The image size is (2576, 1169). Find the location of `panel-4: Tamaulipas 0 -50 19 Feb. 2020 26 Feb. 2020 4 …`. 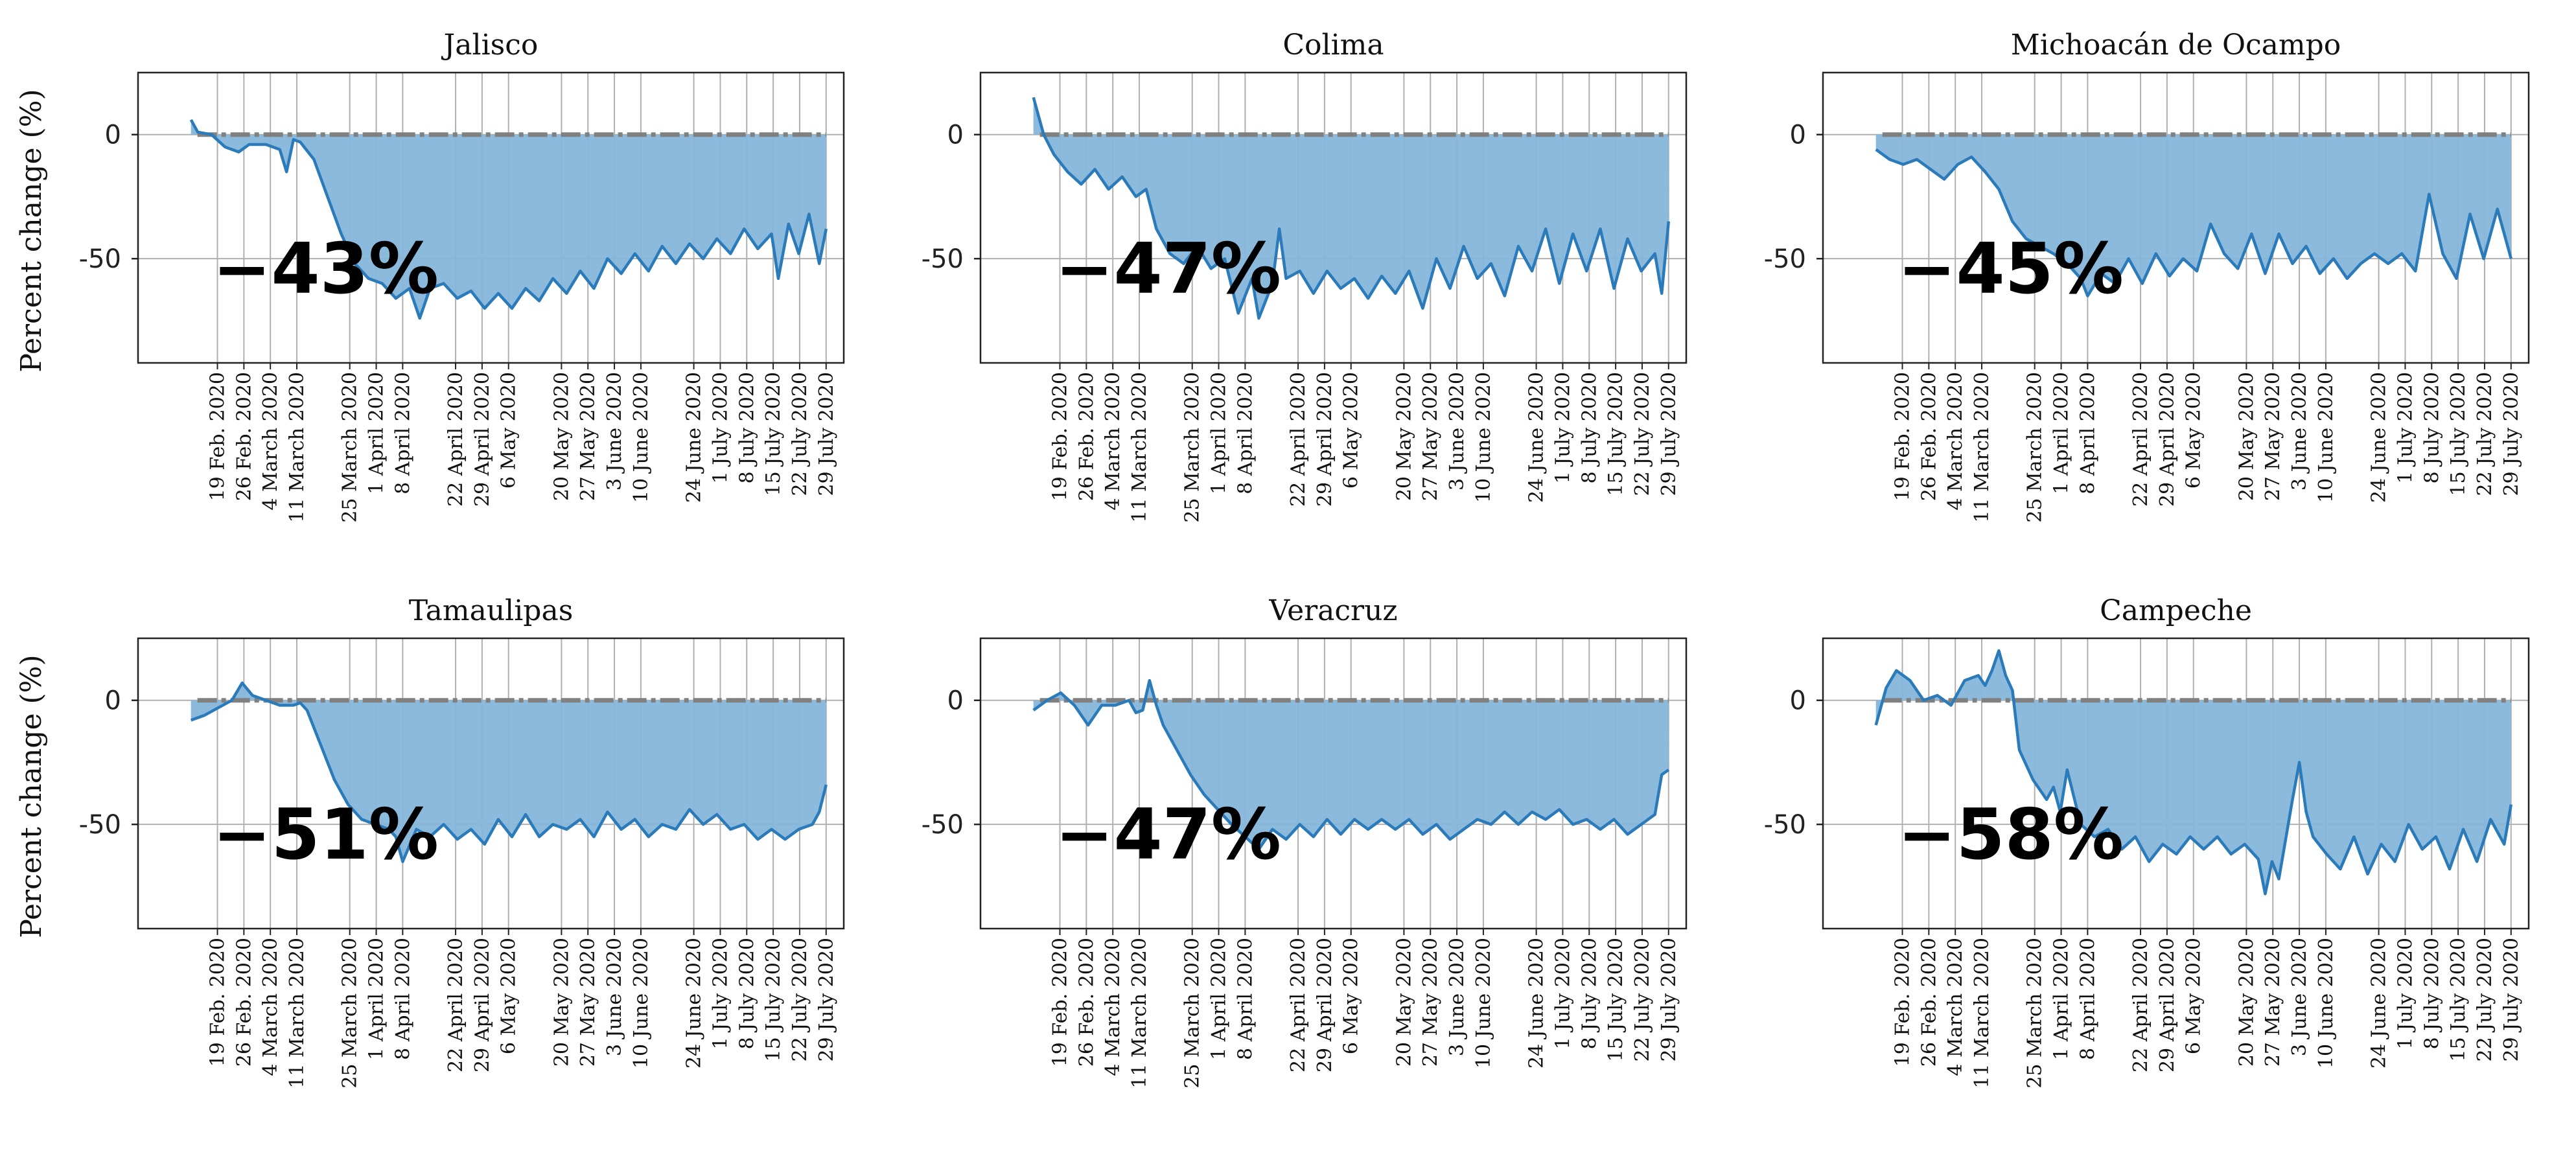

panel-4: Tamaulipas 0 -50 19 Feb. 2020 26 Feb. 2020 4 … is located at coordinates (430, 841).